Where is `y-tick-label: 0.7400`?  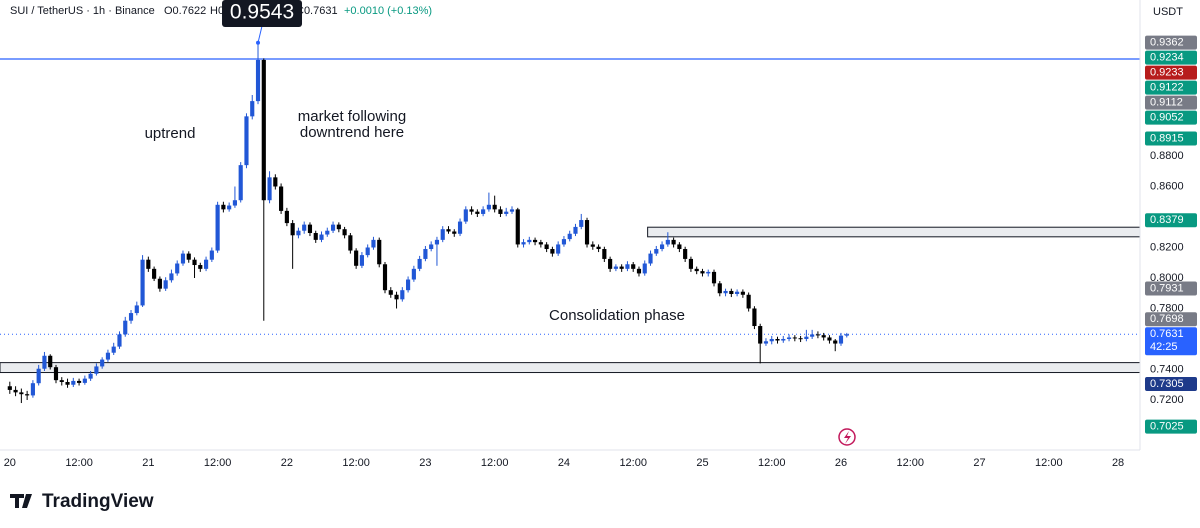
y-tick-label: 0.7400 is located at coordinates (1167, 369).